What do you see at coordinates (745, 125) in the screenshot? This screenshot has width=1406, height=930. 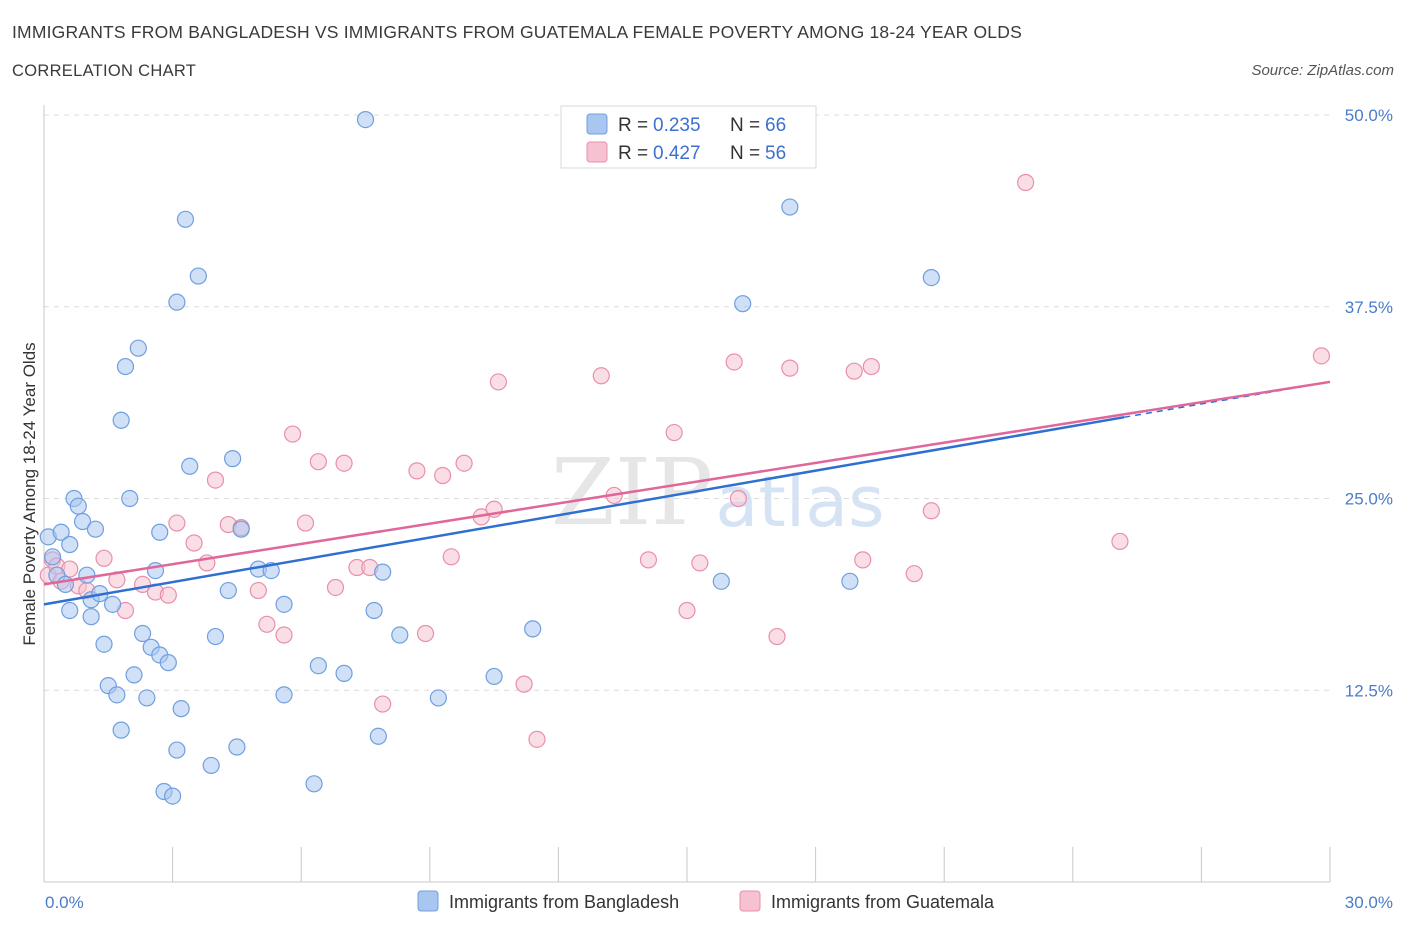 I see `legend-n-label-1: N =` at bounding box center [745, 125].